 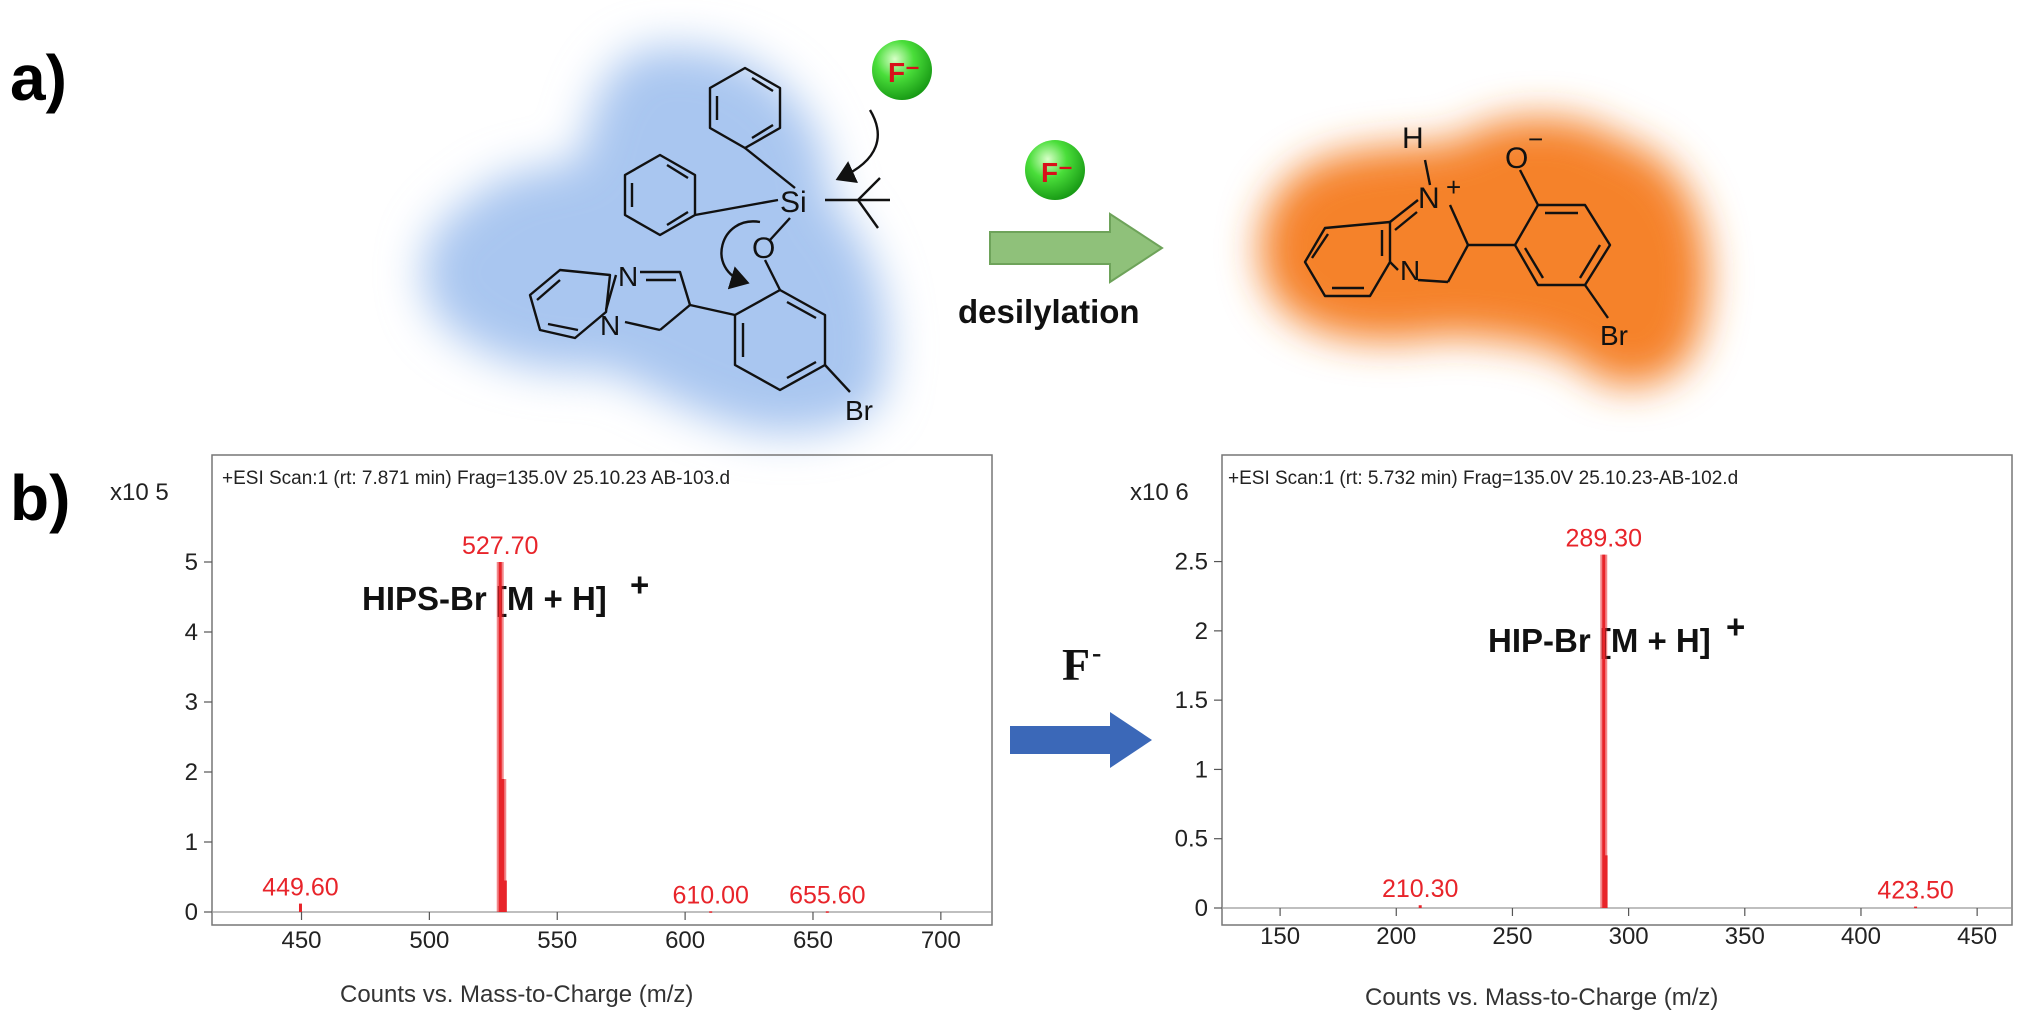 What do you see at coordinates (1604, 539) in the screenshot?
I see `peak-label: 289.30` at bounding box center [1604, 539].